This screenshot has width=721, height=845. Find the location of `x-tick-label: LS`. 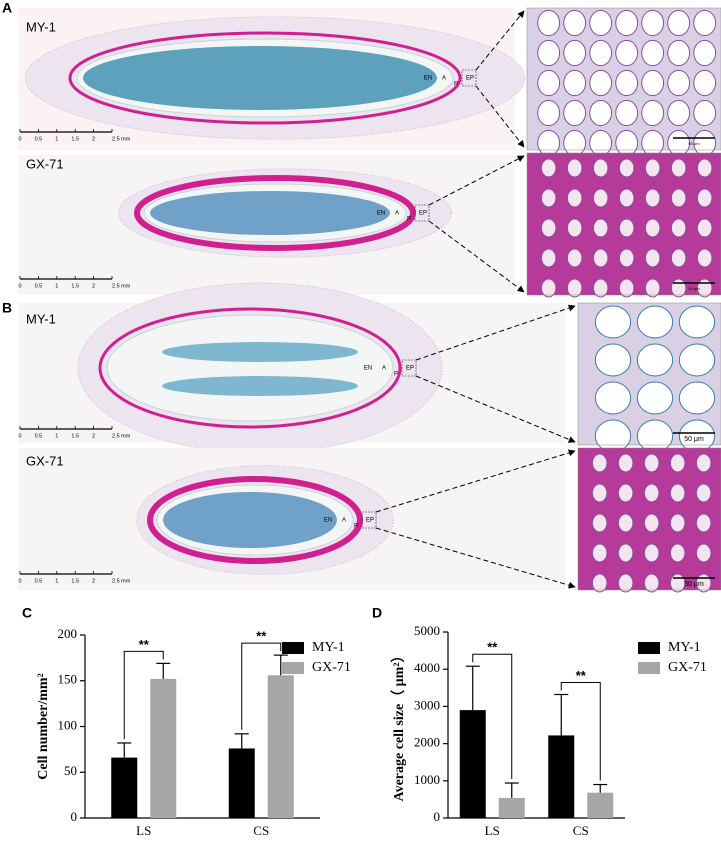

x-tick-label: LS is located at coordinates (143, 830).